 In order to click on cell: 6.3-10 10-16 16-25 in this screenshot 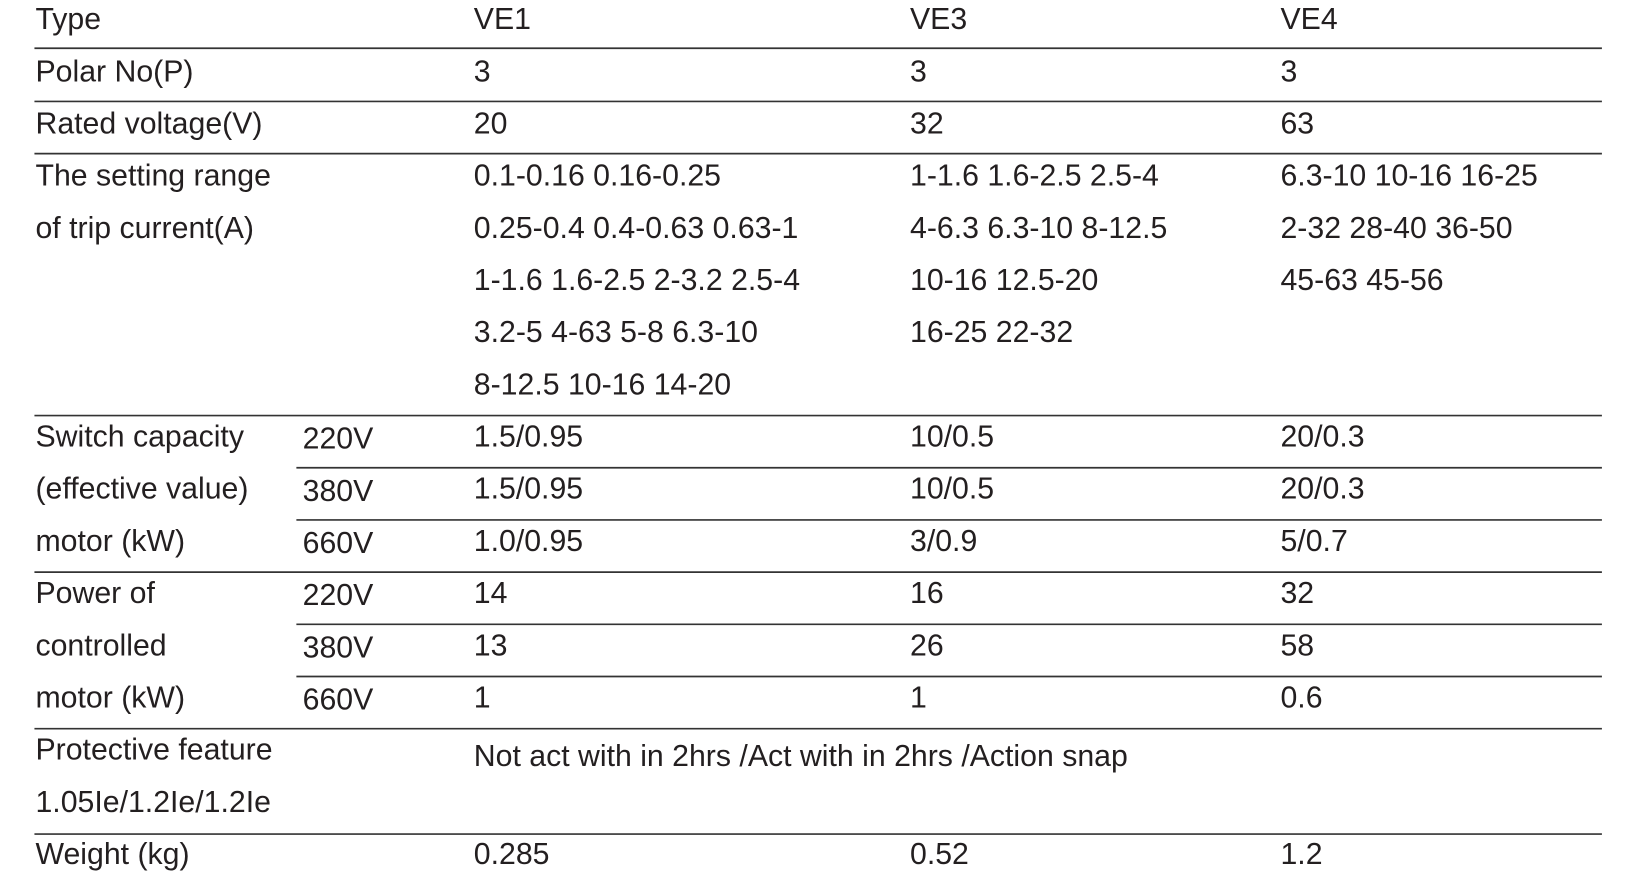, I will do `click(1408, 176)`.